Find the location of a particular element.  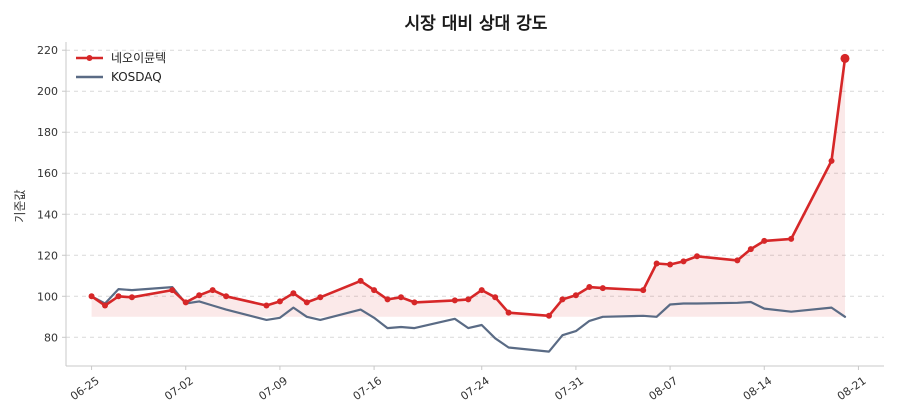

series-line is located at coordinates (468, 319).